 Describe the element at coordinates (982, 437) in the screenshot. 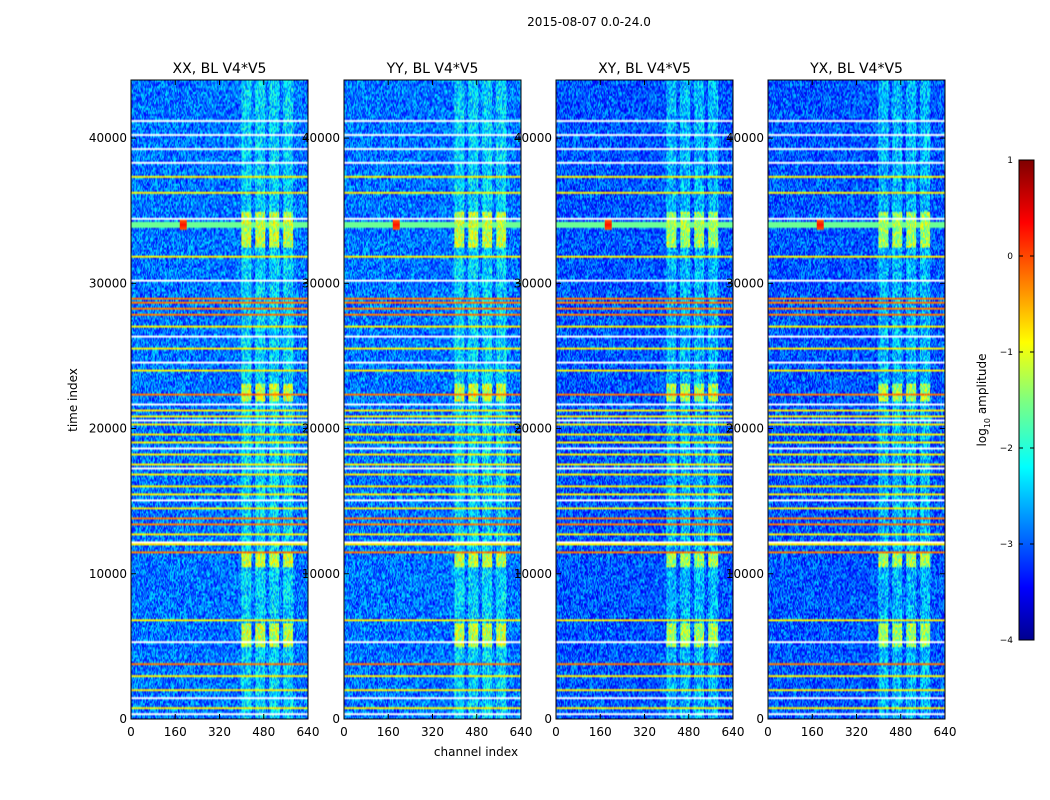

I see `colorbar-label-main: log` at that location.